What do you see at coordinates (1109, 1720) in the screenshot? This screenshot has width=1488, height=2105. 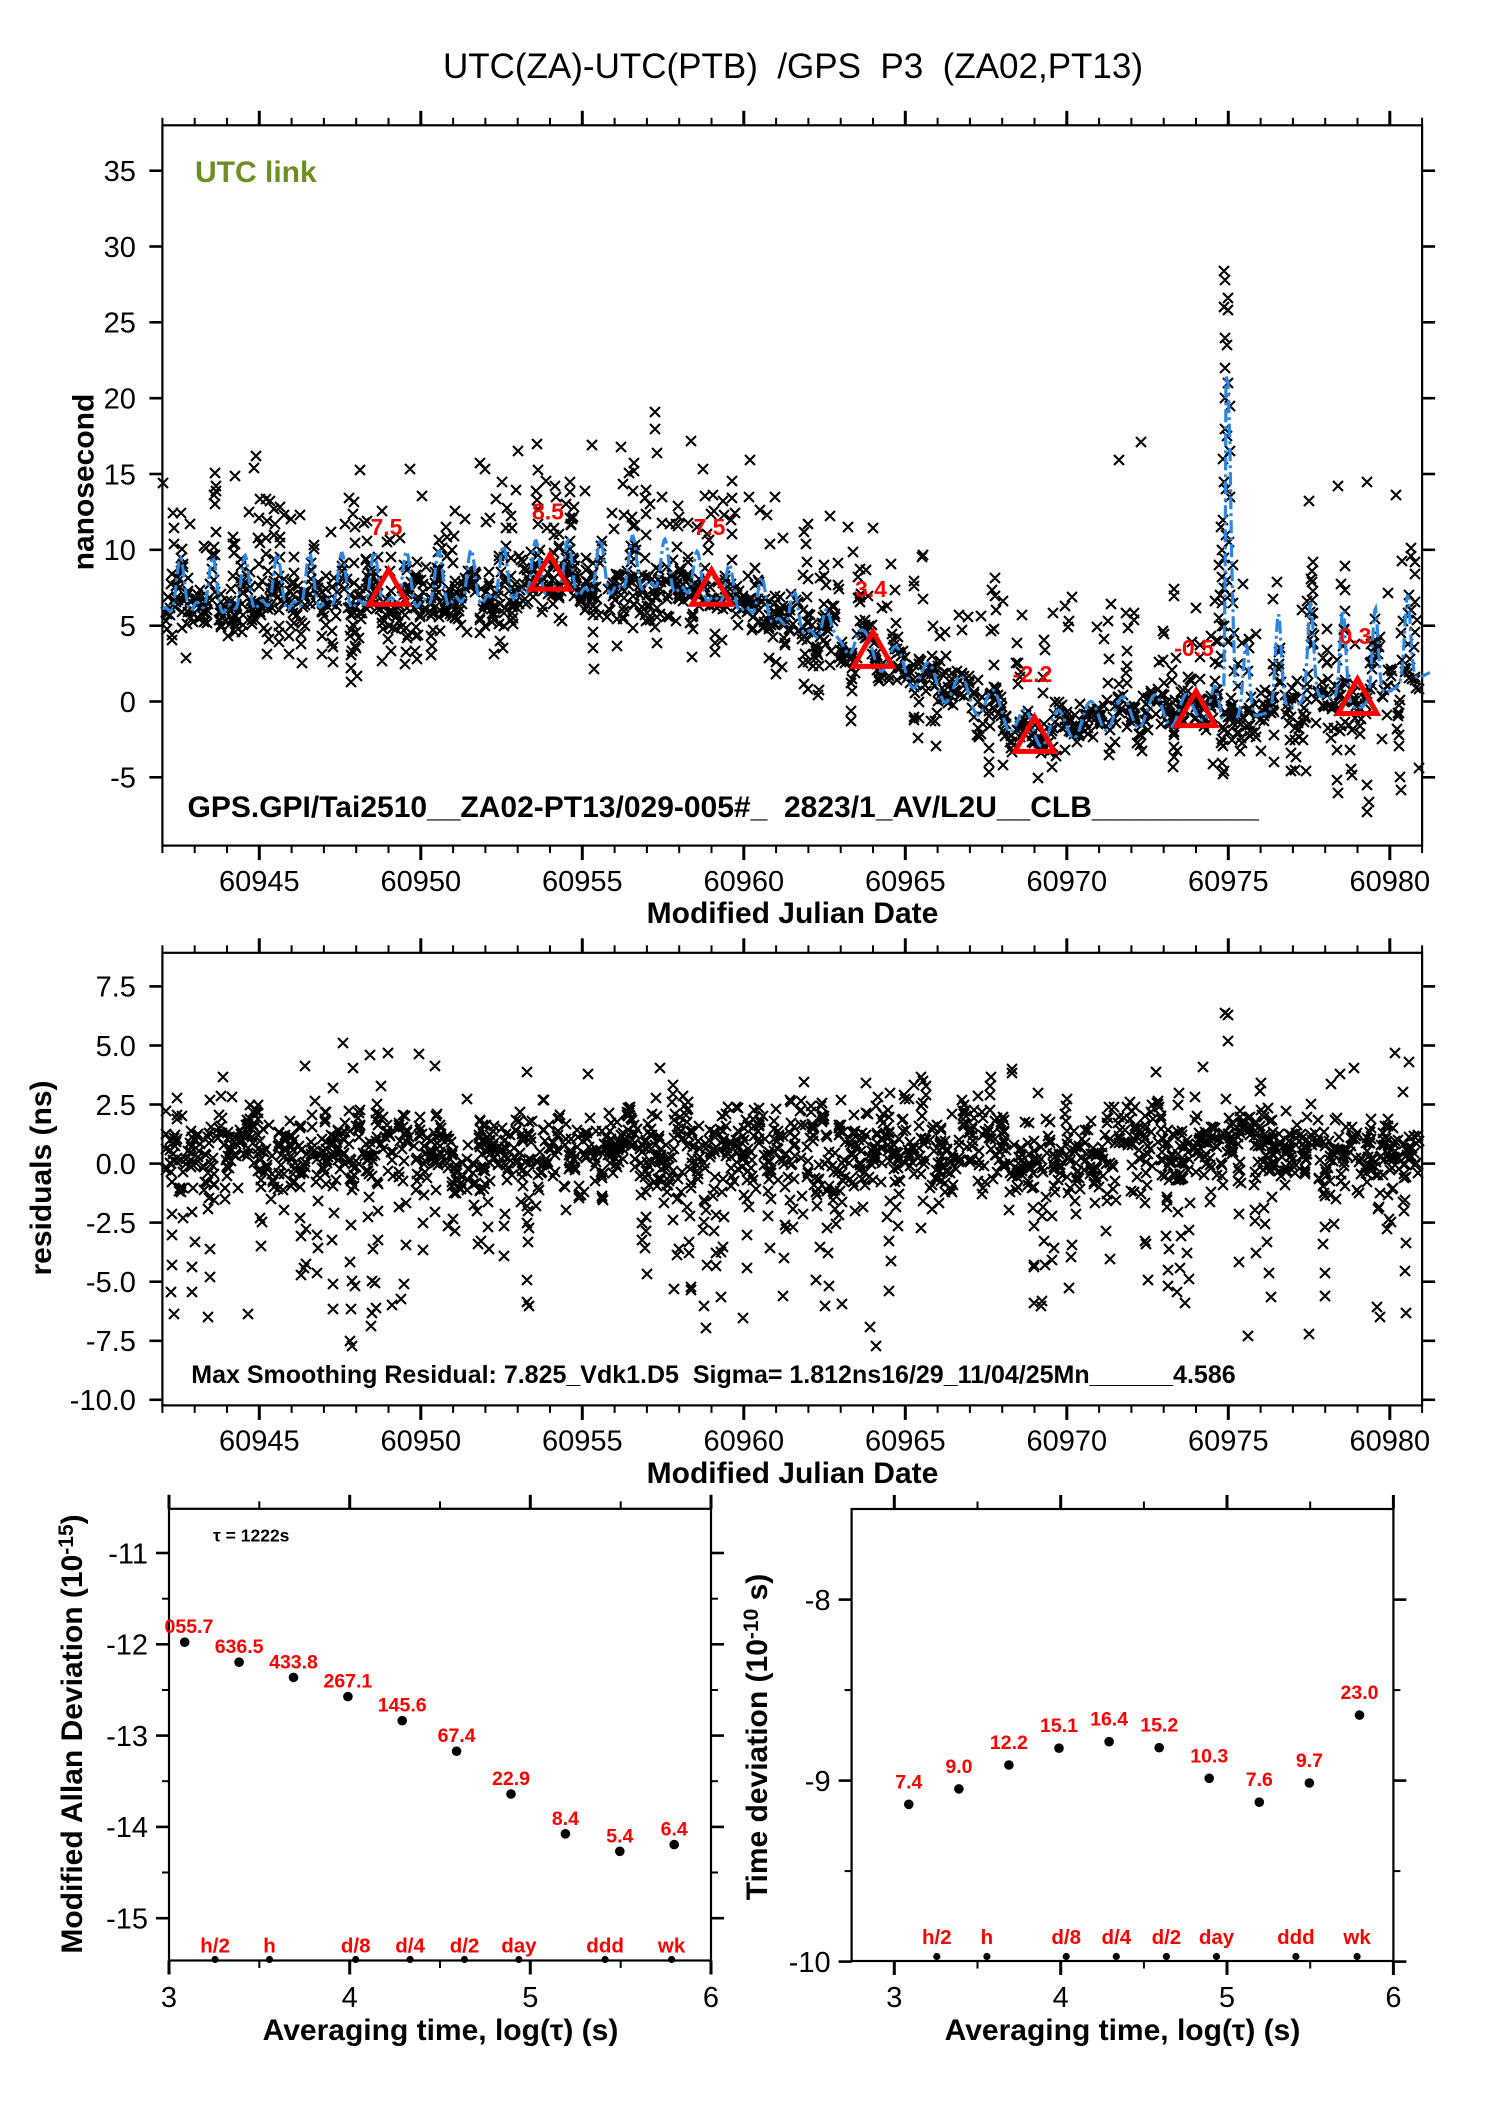 I see `svg-text: 16.4` at bounding box center [1109, 1720].